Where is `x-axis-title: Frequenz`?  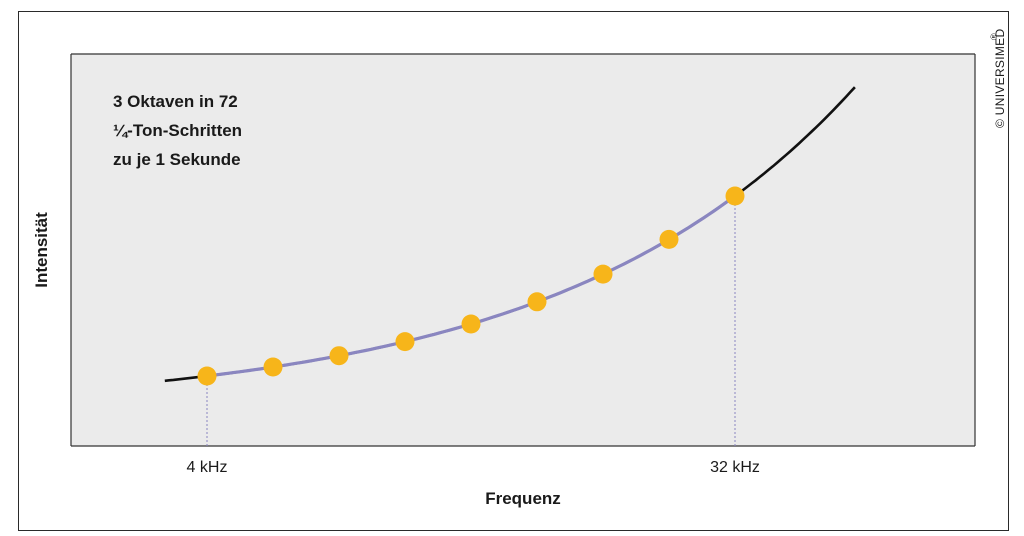
x-axis-title: Frequenz is located at coordinates (523, 498).